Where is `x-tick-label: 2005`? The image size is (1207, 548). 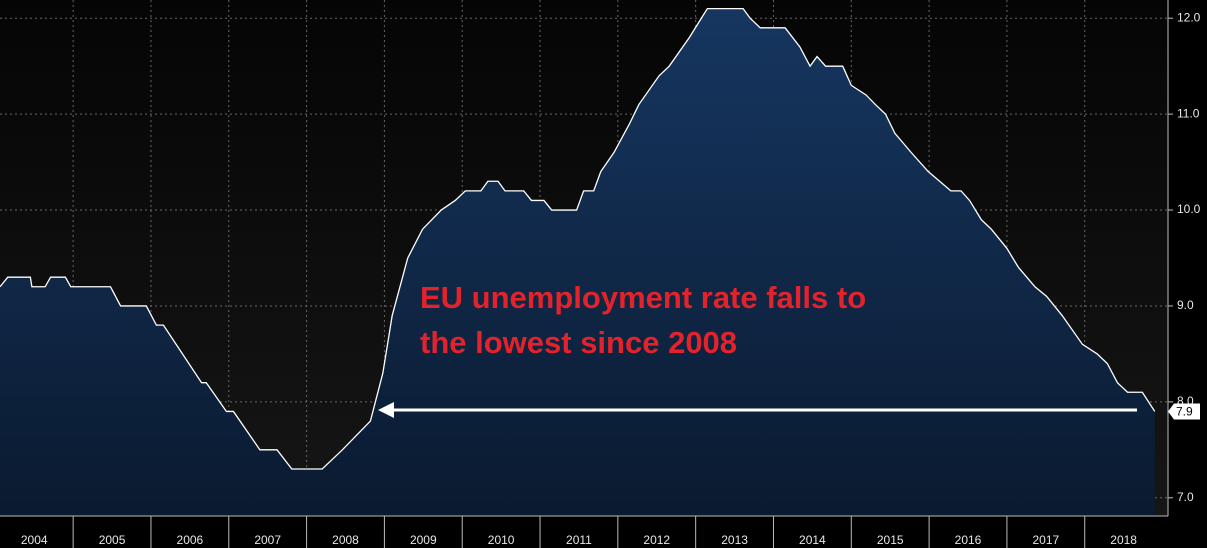 x-tick-label: 2005 is located at coordinates (112, 540).